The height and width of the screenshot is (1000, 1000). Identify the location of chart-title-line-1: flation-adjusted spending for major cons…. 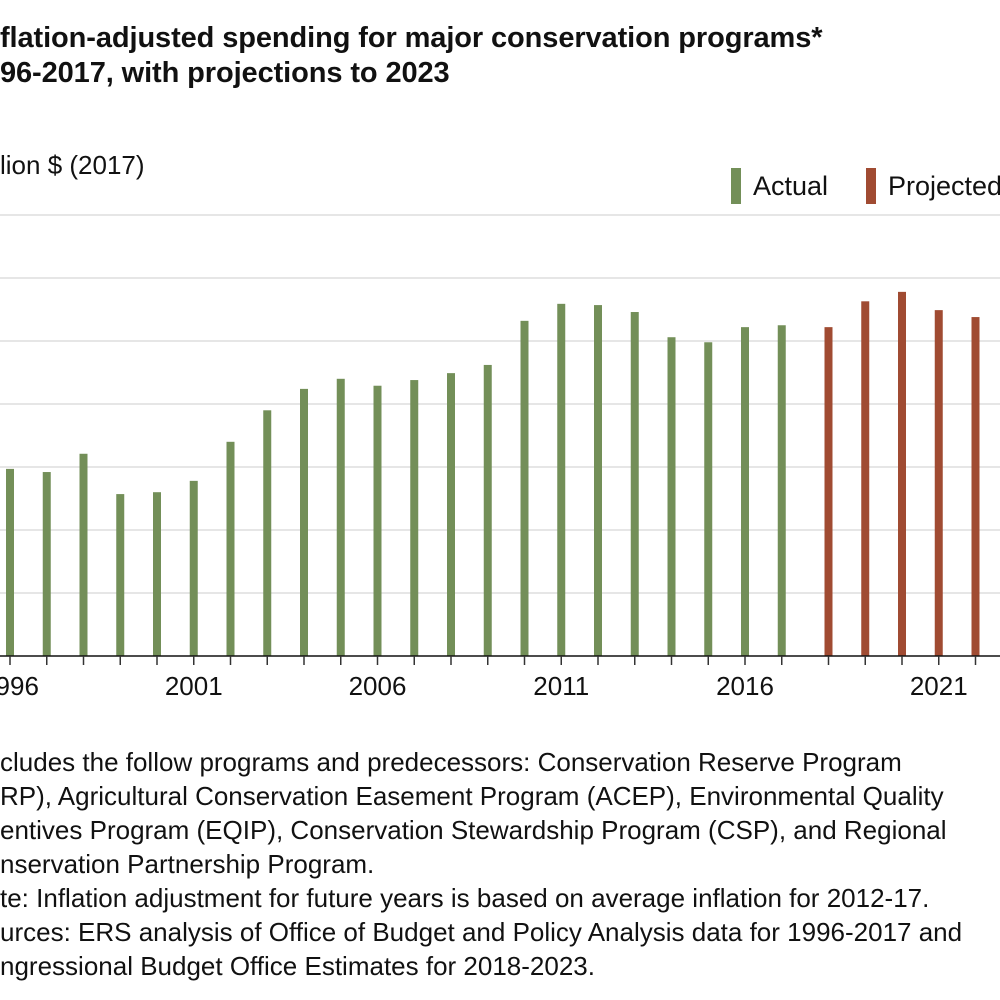
(411, 38).